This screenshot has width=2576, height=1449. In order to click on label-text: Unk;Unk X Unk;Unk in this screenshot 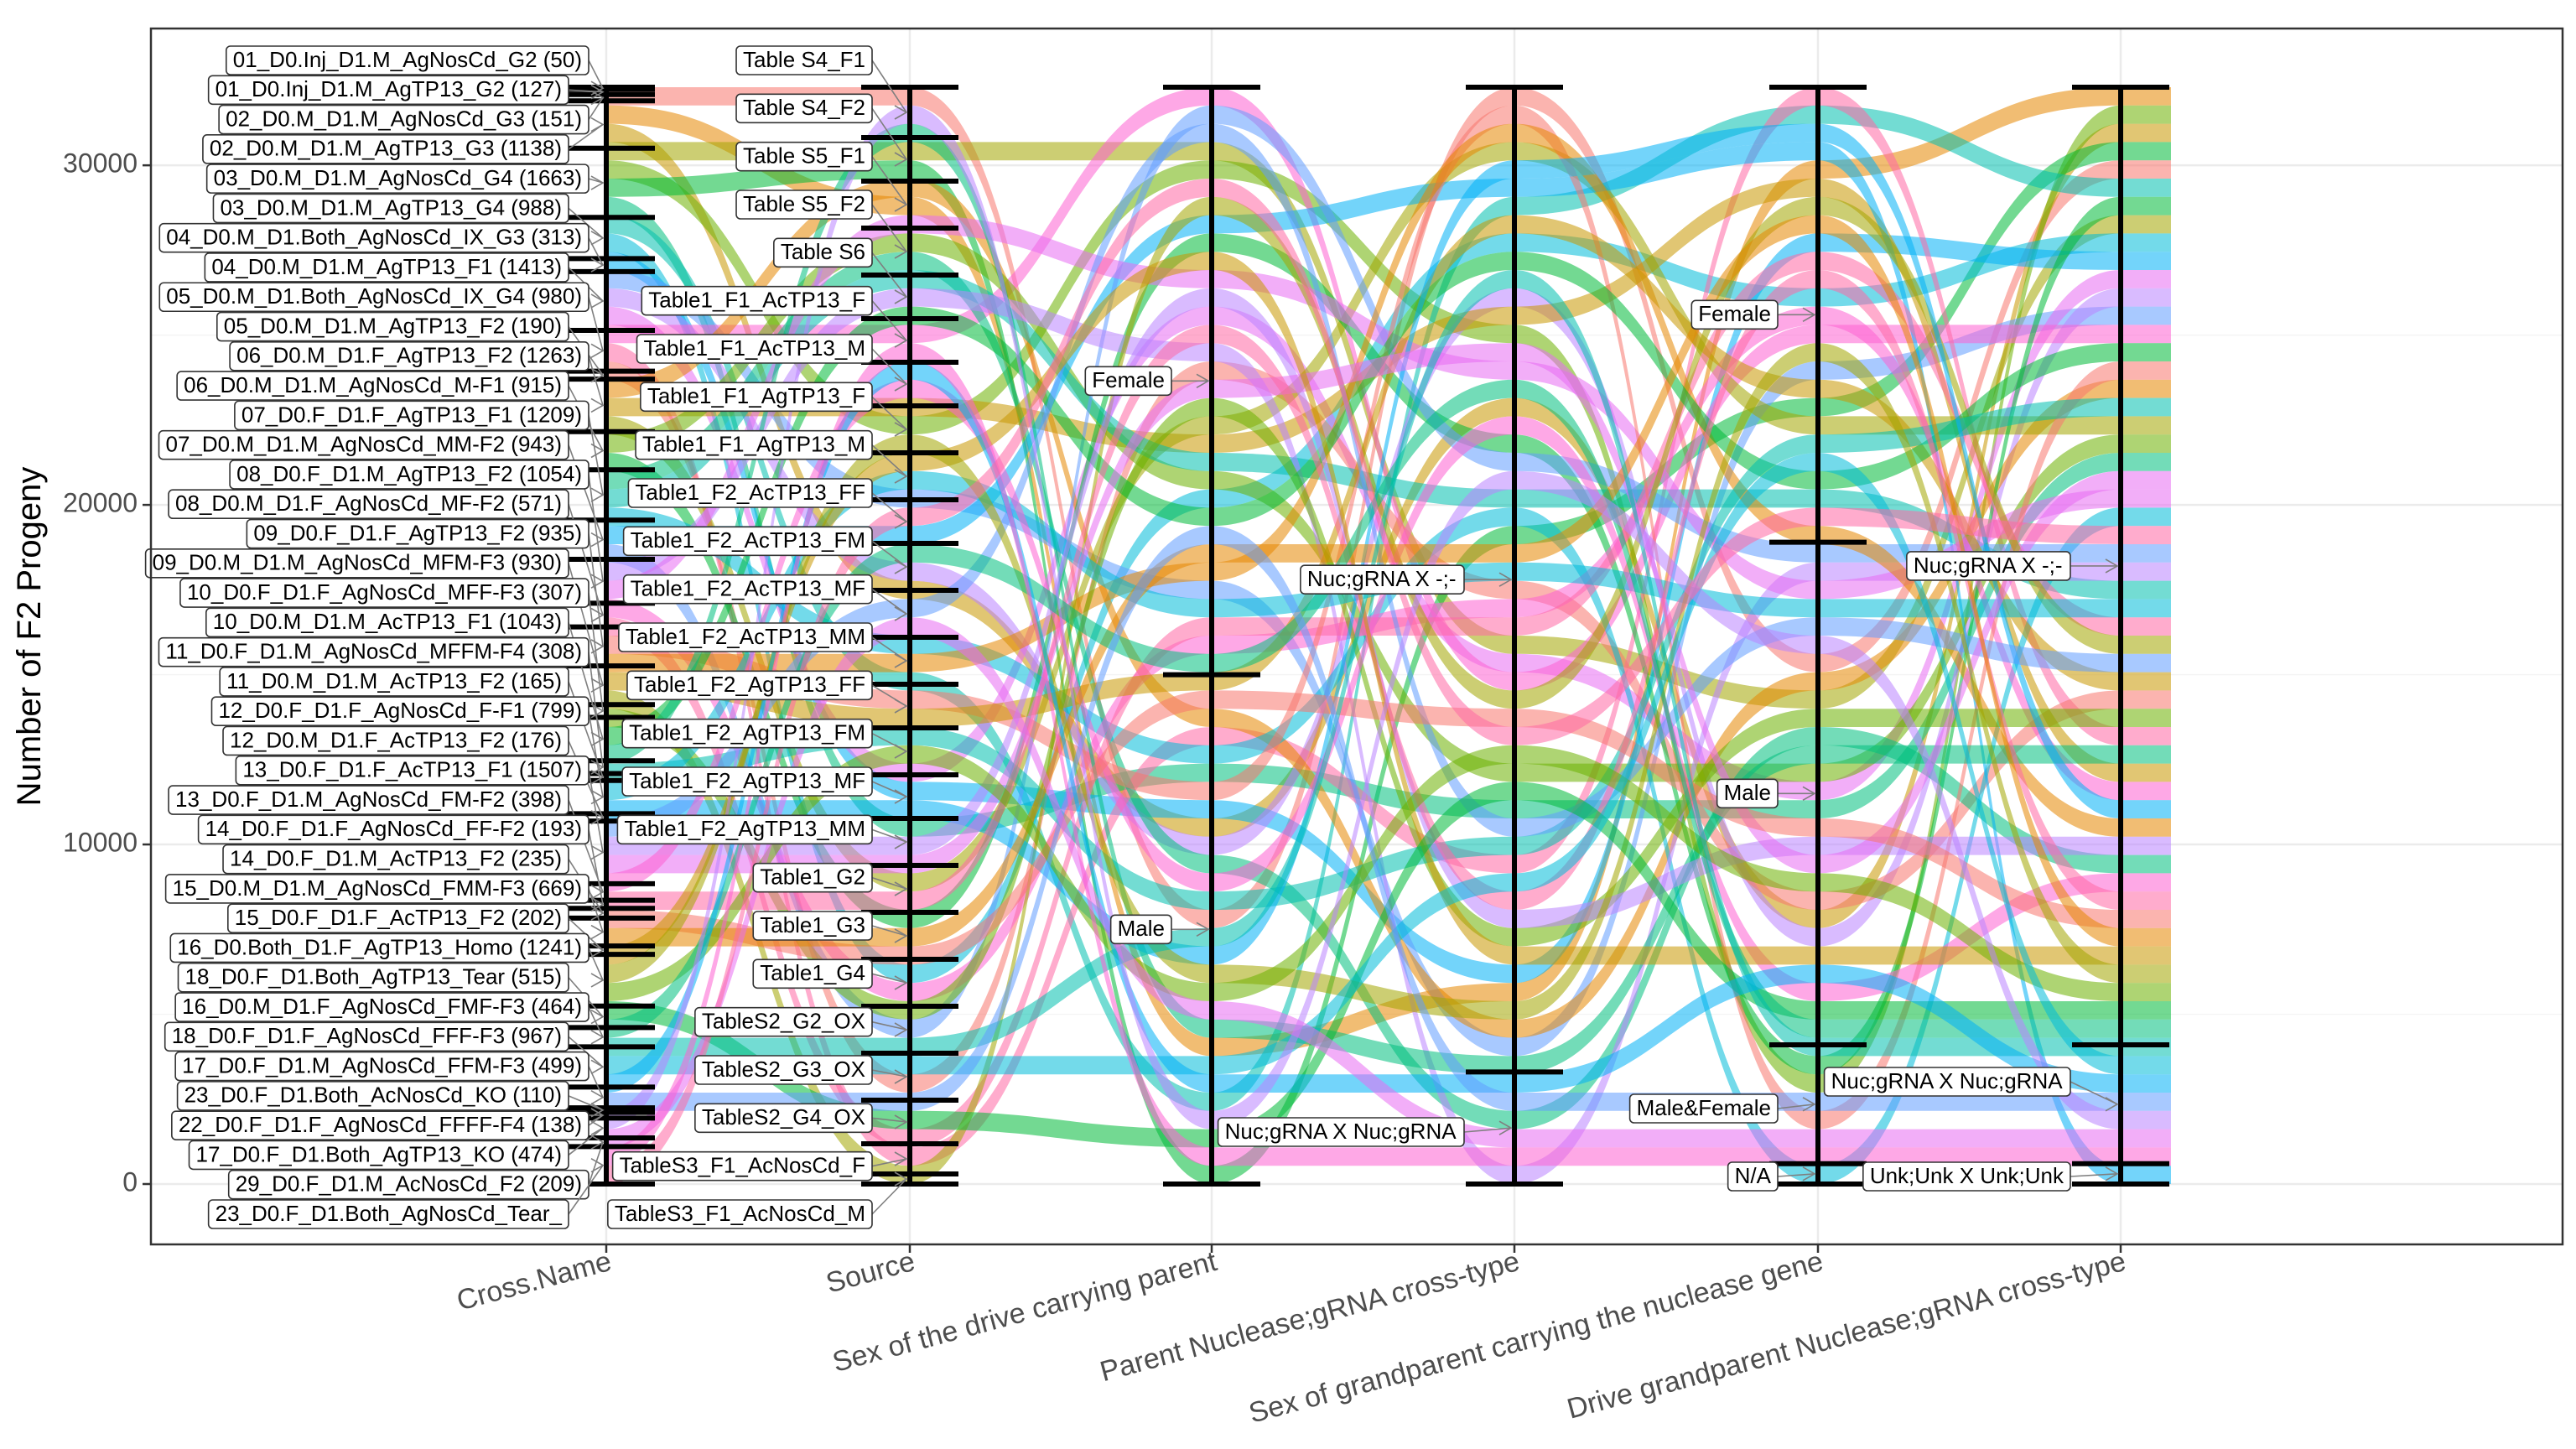, I will do `click(1967, 1175)`.